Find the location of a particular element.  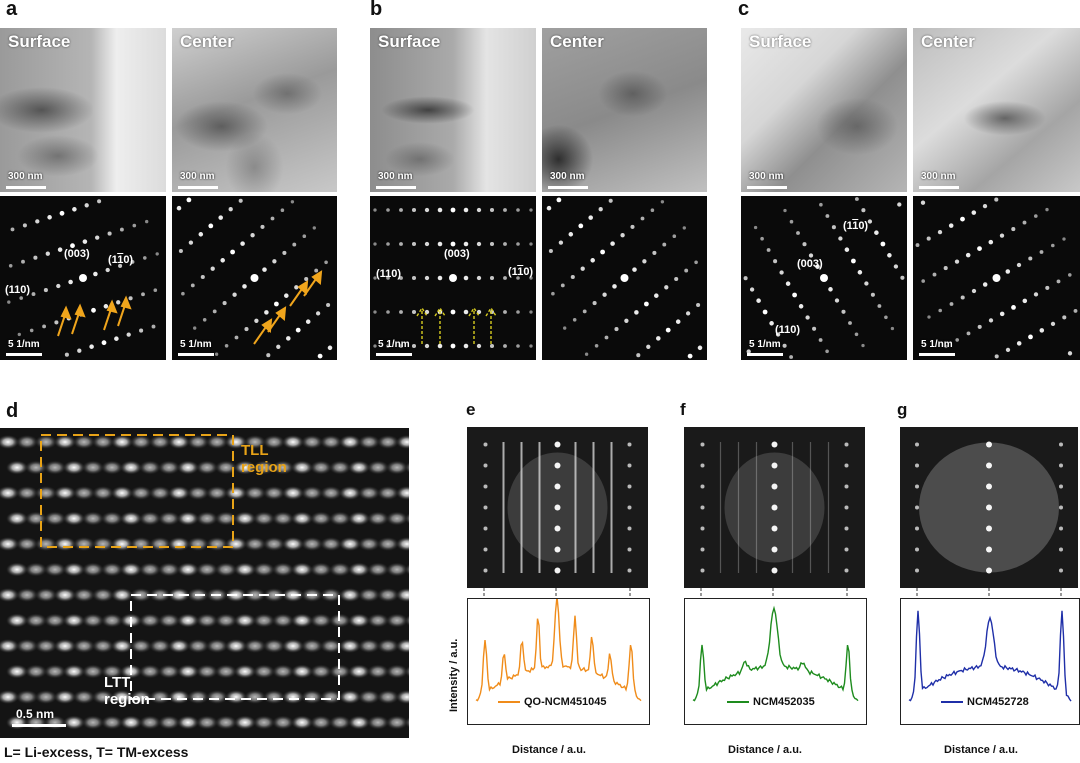

panel-letter-b: b is located at coordinates (376, 10).